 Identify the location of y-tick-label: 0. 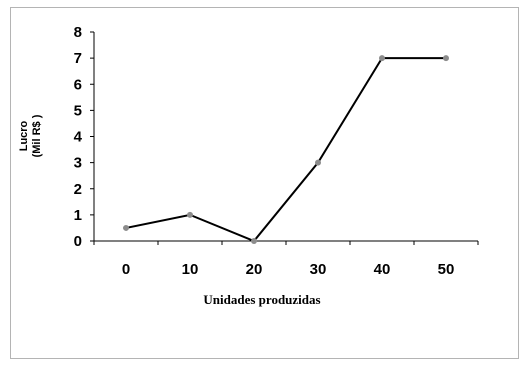
(78, 241).